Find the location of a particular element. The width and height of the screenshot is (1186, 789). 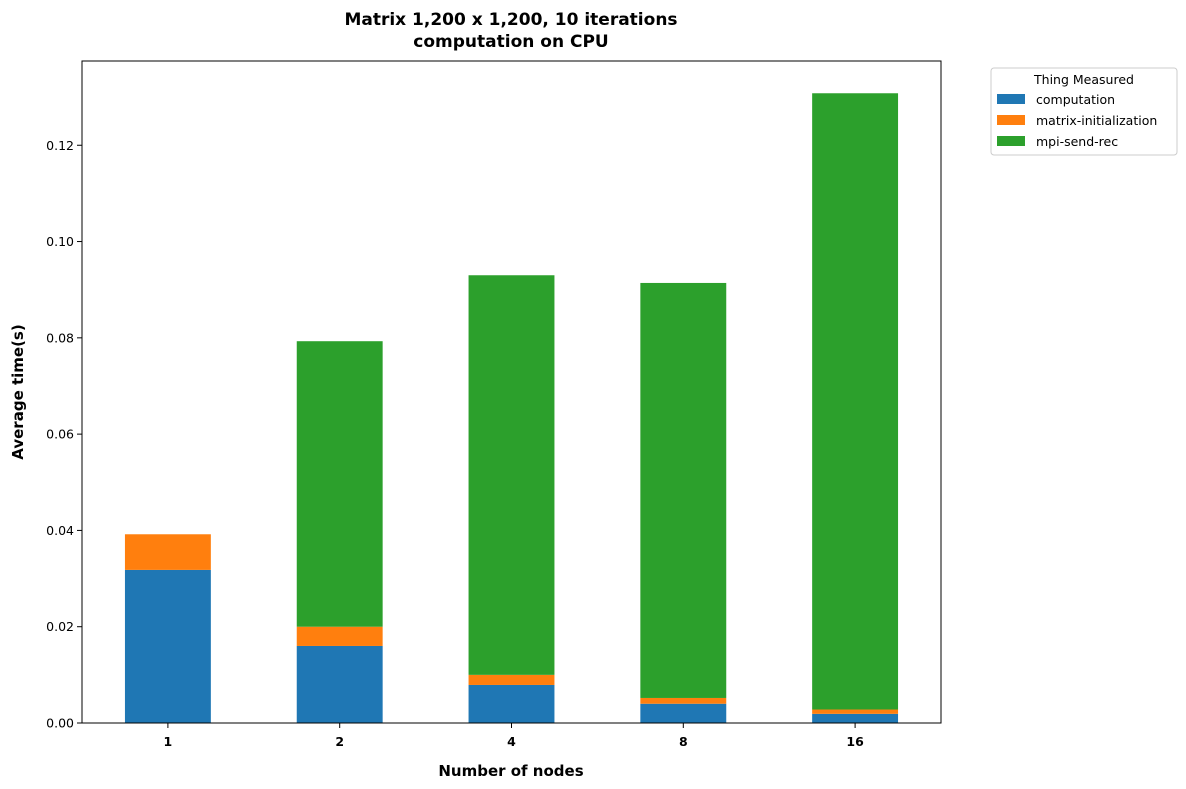

y-tick-label: 0.12 is located at coordinates (60, 145).